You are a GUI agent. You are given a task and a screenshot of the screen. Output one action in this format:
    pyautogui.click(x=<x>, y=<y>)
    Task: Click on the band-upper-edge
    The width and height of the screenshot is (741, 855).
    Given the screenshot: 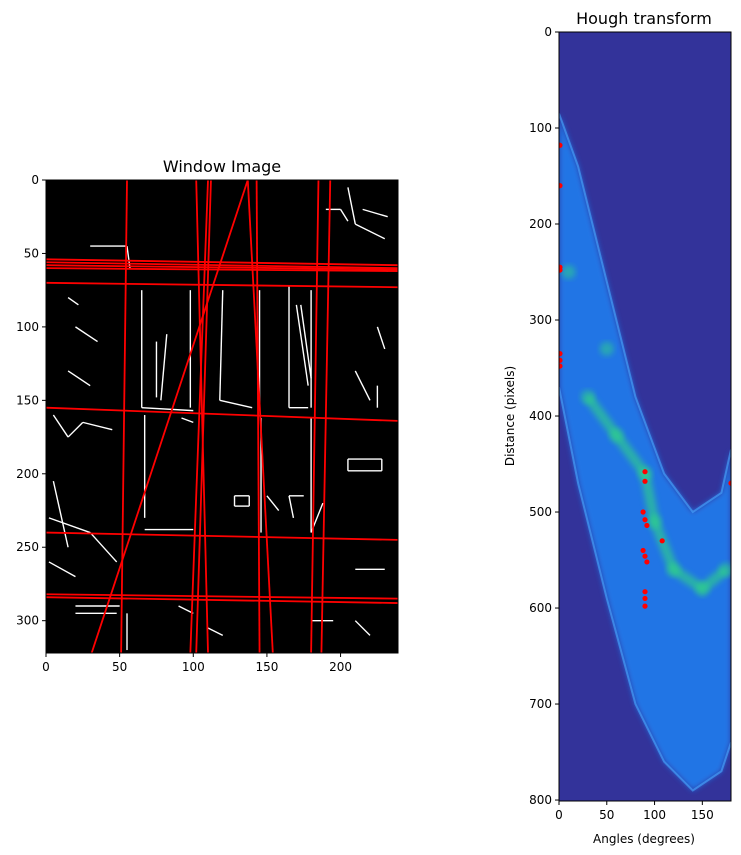 What is the action you would take?
    pyautogui.click(x=645, y=313)
    